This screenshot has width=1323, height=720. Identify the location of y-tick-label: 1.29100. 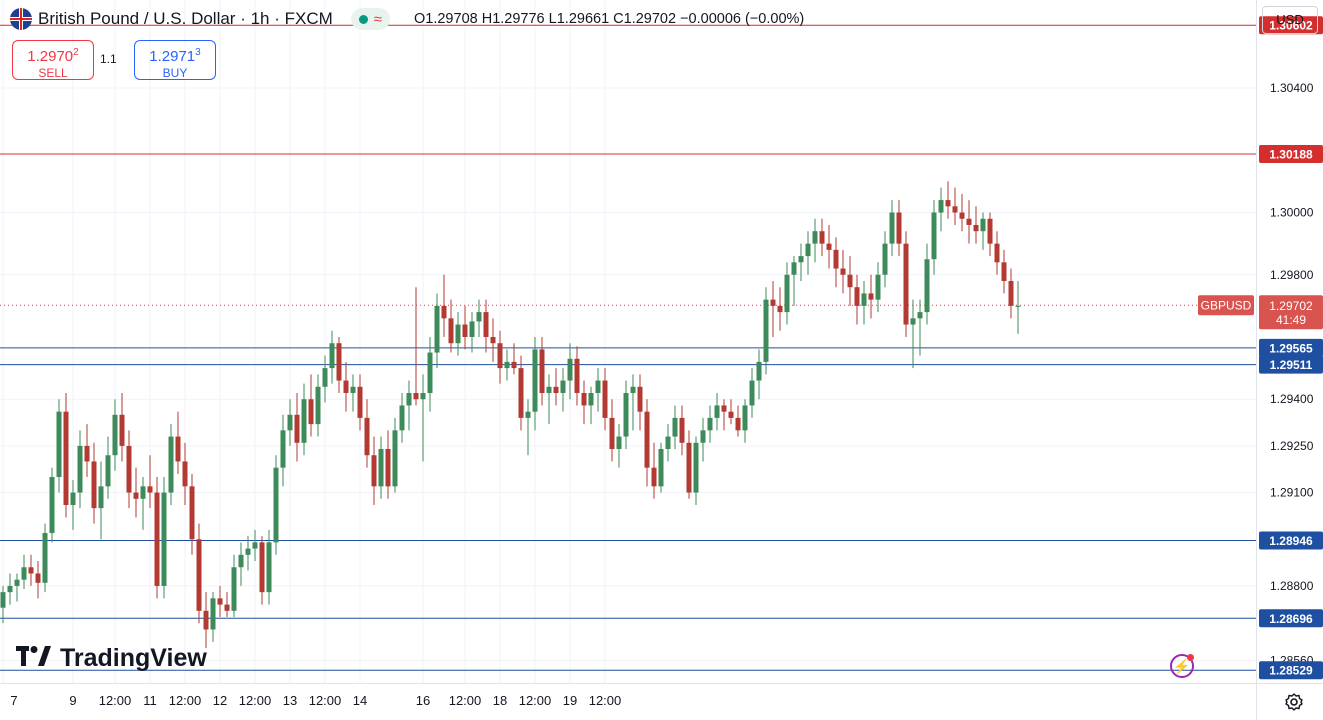
(1292, 493).